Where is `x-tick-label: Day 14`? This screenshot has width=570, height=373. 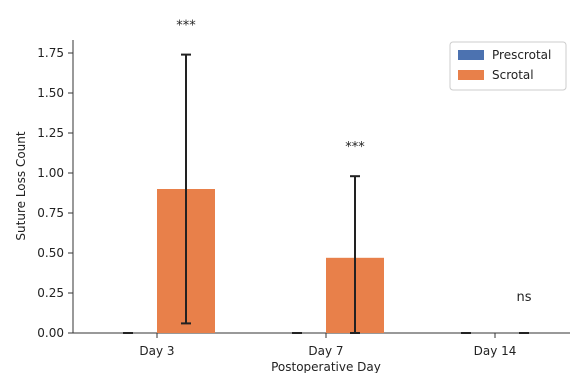 x-tick-label: Day 14 is located at coordinates (495, 351).